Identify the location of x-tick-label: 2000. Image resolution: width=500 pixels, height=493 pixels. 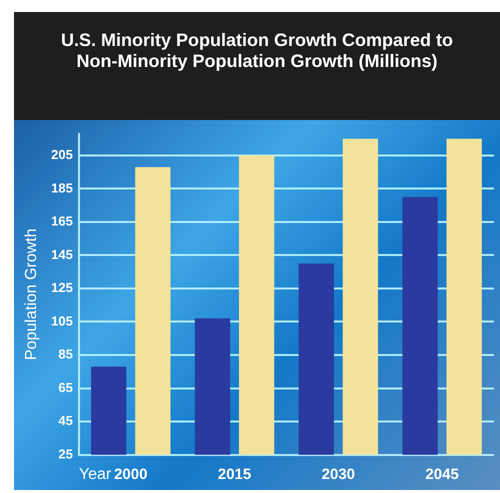
(131, 474).